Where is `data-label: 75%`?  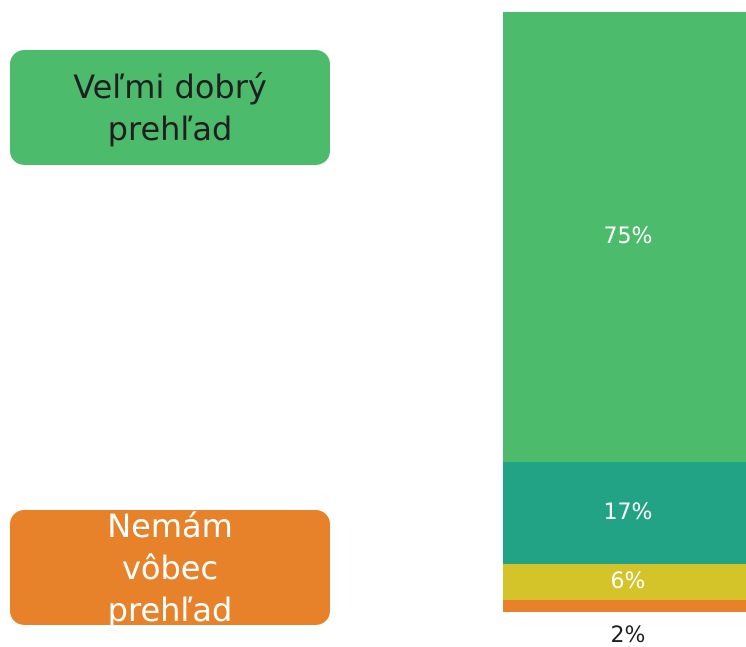
data-label: 75% is located at coordinates (628, 236).